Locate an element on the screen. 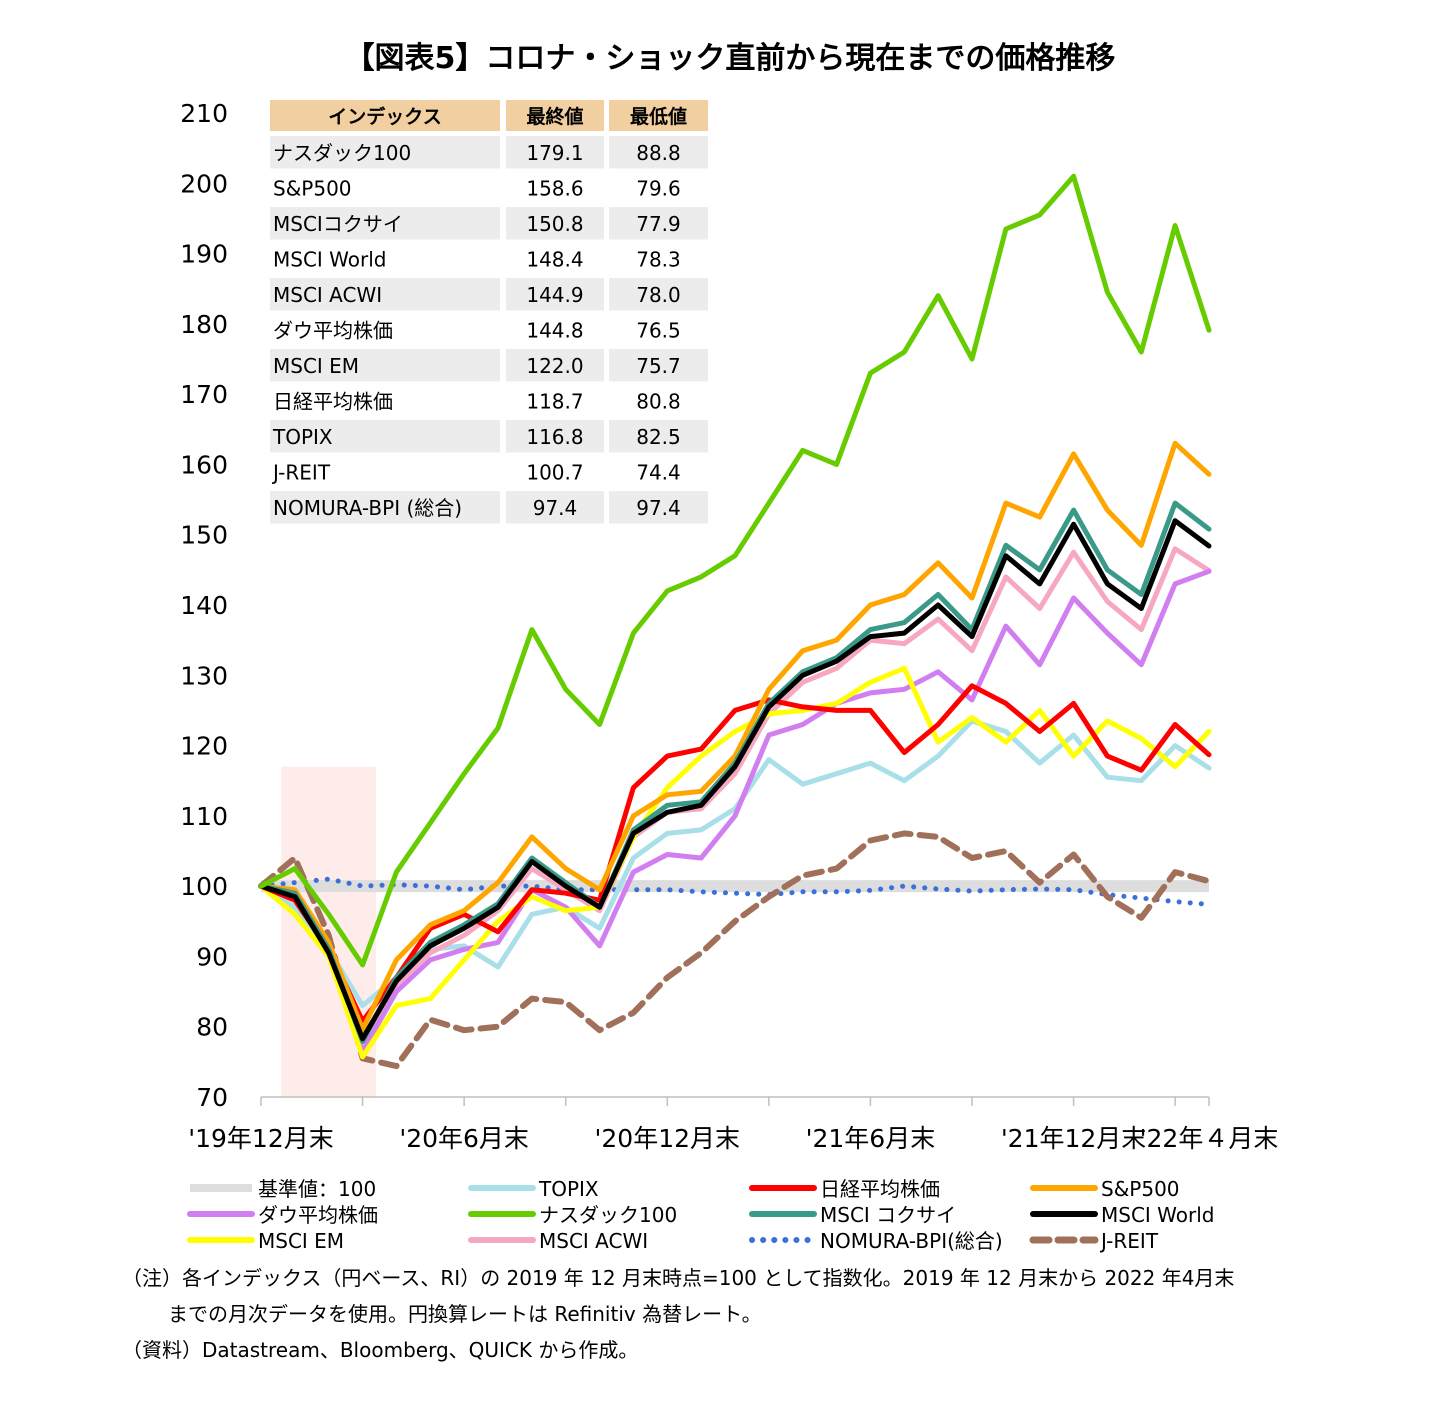  legend-label: ナスダック100 is located at coordinates (608, 1215).